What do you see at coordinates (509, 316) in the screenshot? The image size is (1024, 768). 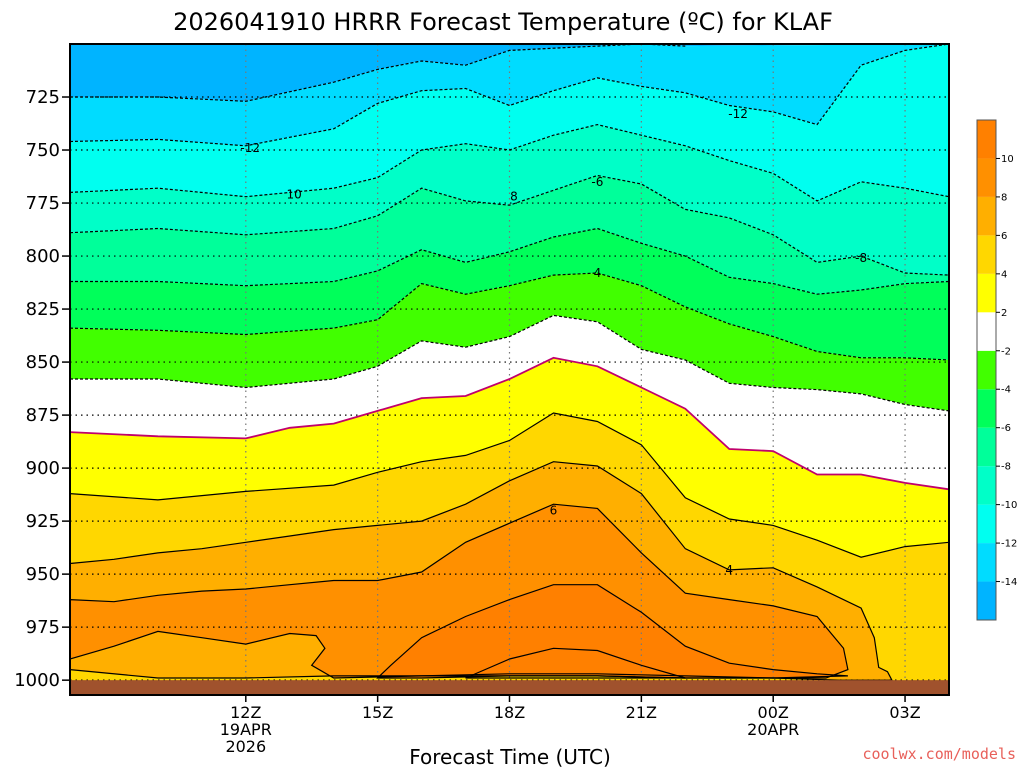 I see `isotherm-line-m4` at bounding box center [509, 316].